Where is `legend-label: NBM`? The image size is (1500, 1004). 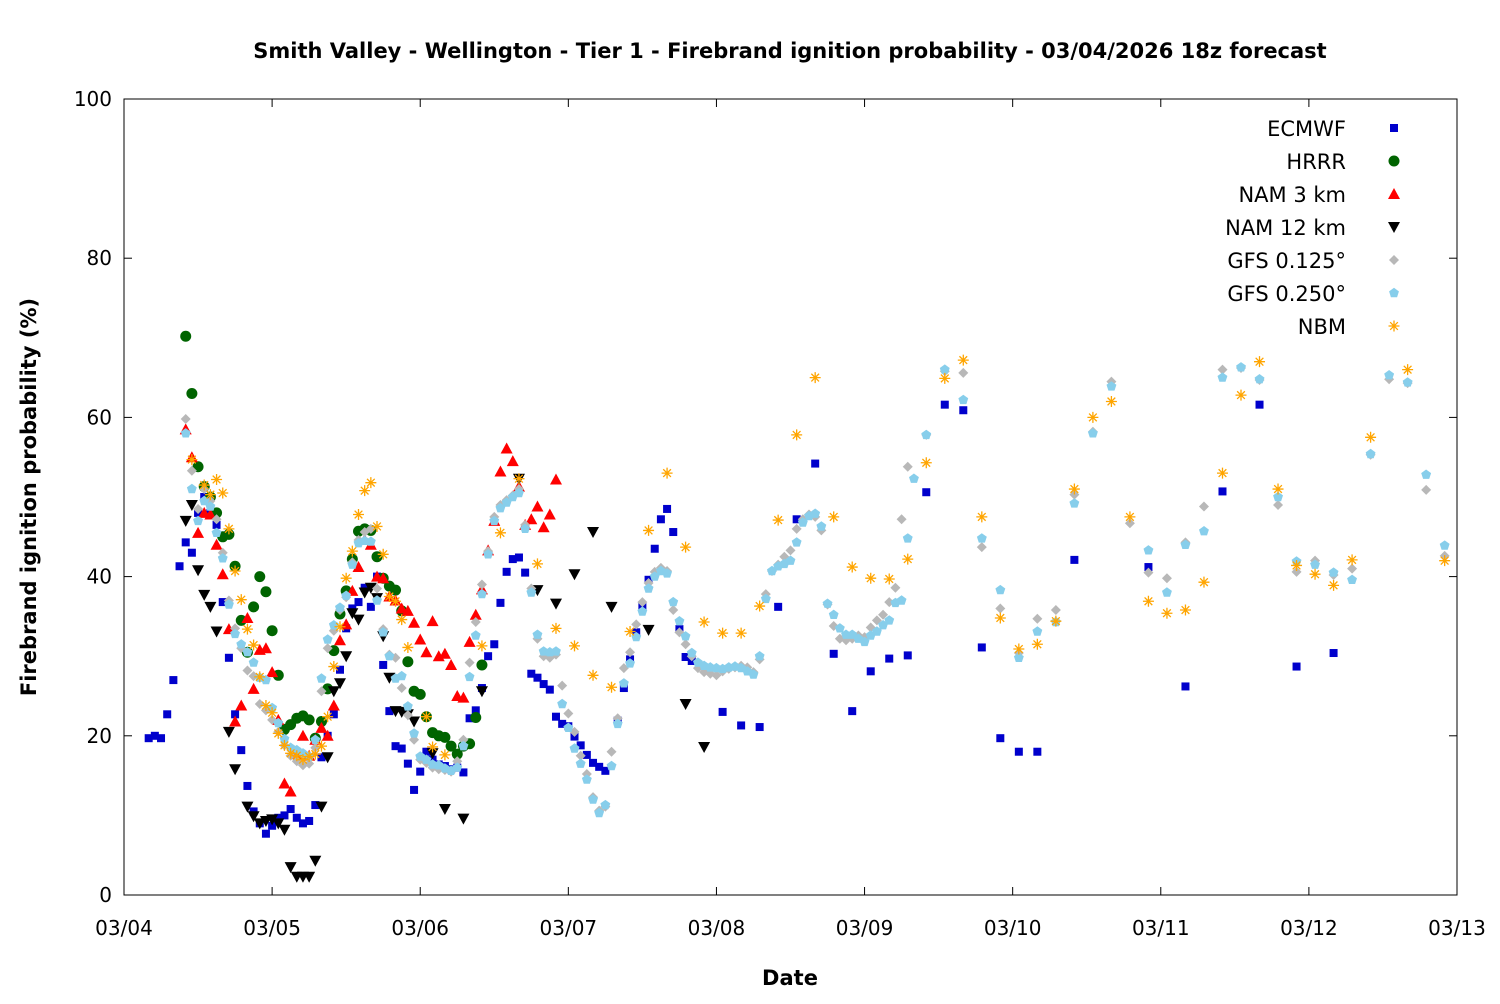 legend-label: NBM is located at coordinates (1322, 327).